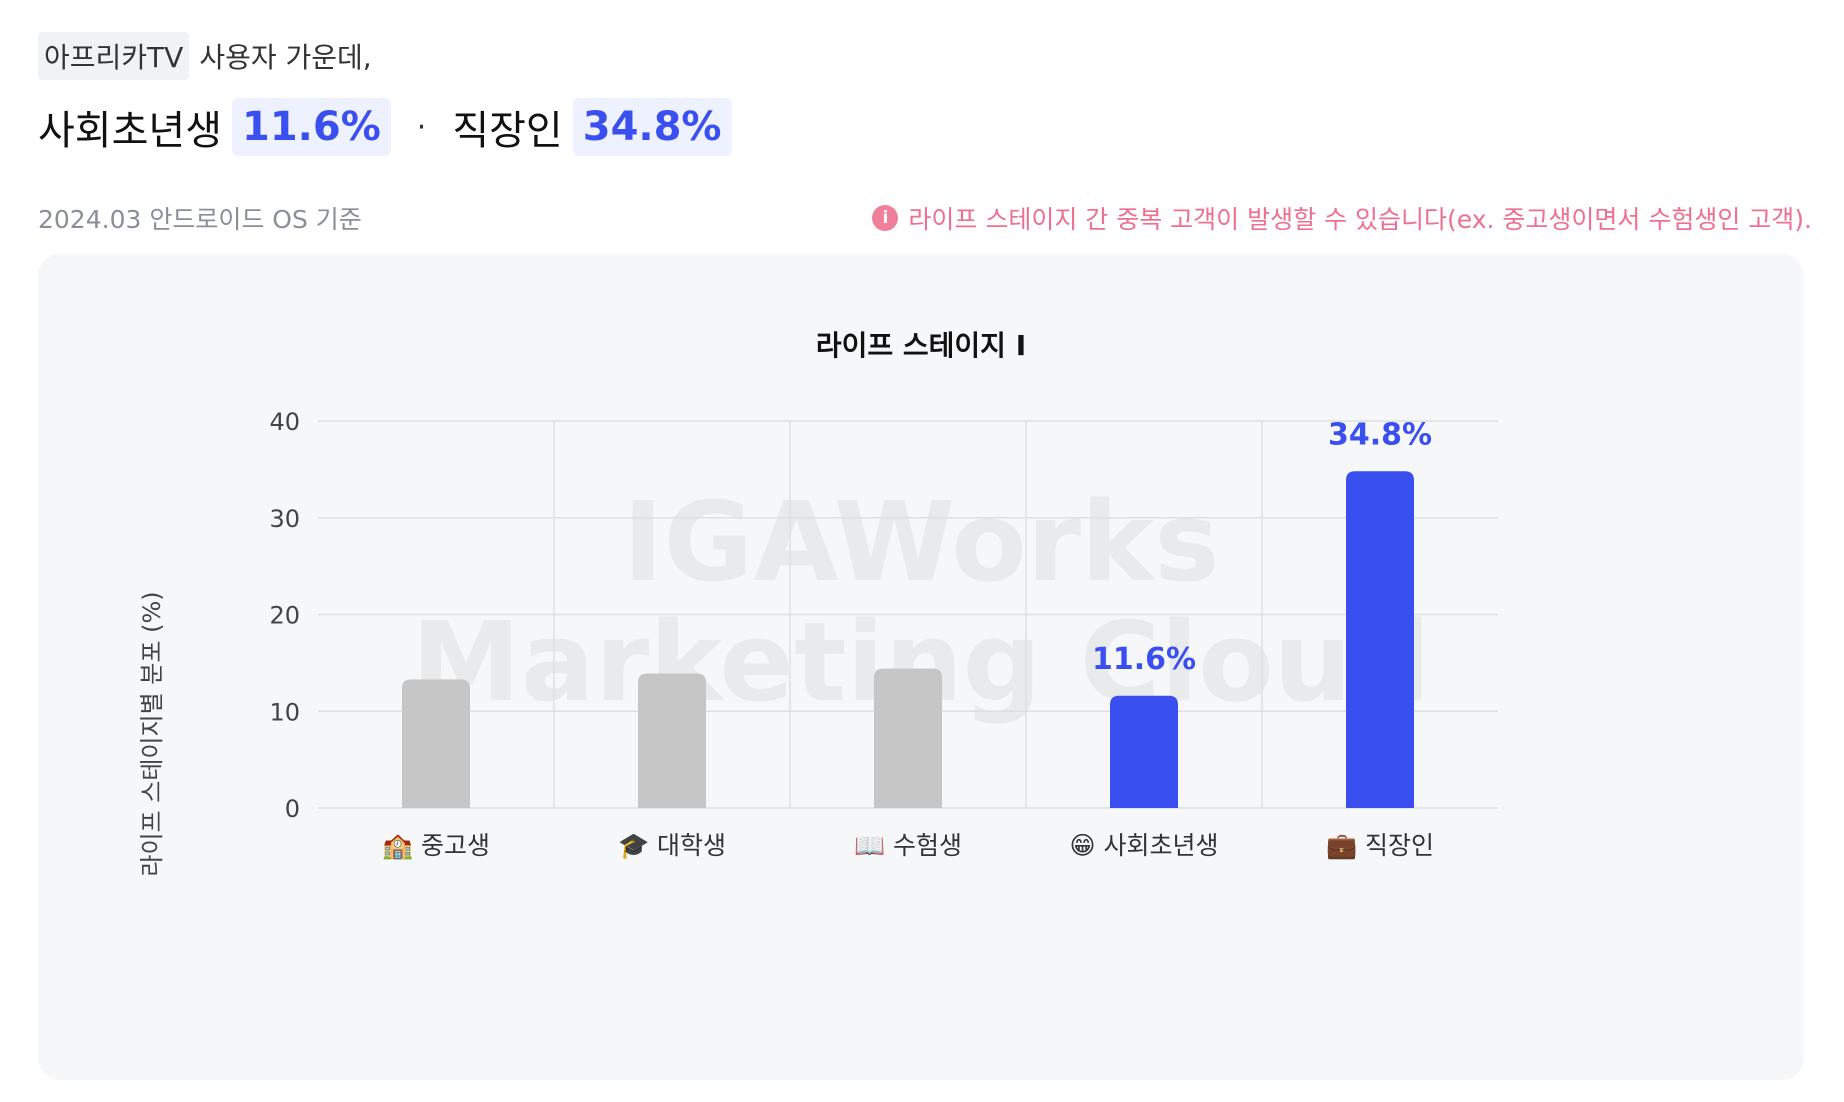 This screenshot has height=1102, width=1844. I want to click on headline: 사회초년생 11.6% · 직장인 34.8%, so click(385, 127).